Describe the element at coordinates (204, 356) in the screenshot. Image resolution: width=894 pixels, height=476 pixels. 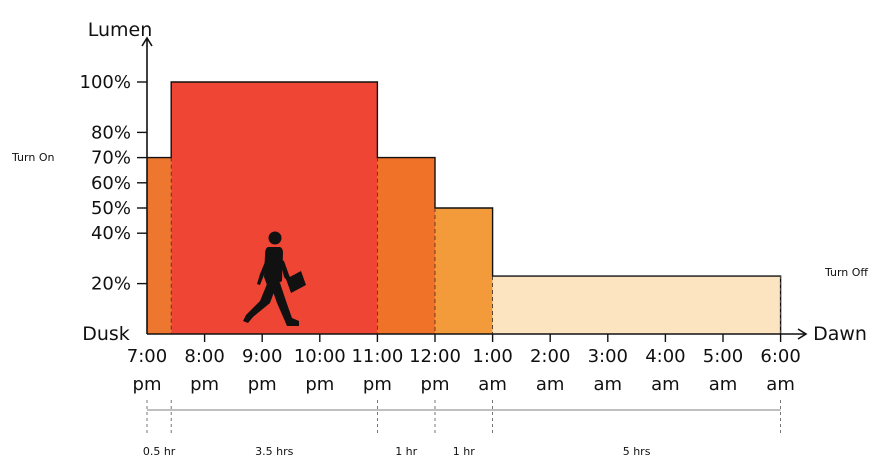
I see `x-tick-time-1: 8:00` at that location.